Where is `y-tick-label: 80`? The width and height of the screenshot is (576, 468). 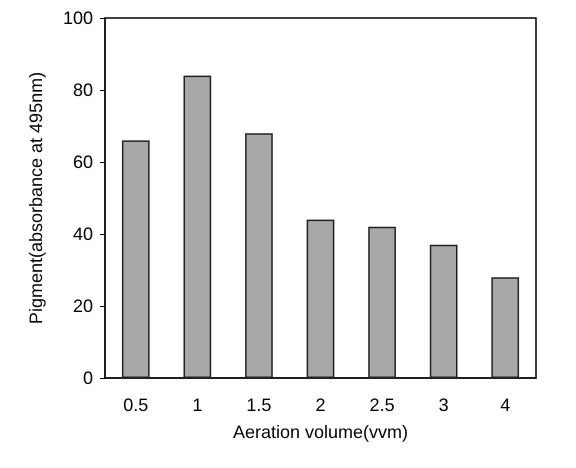 y-tick-label: 80 is located at coordinates (82, 90).